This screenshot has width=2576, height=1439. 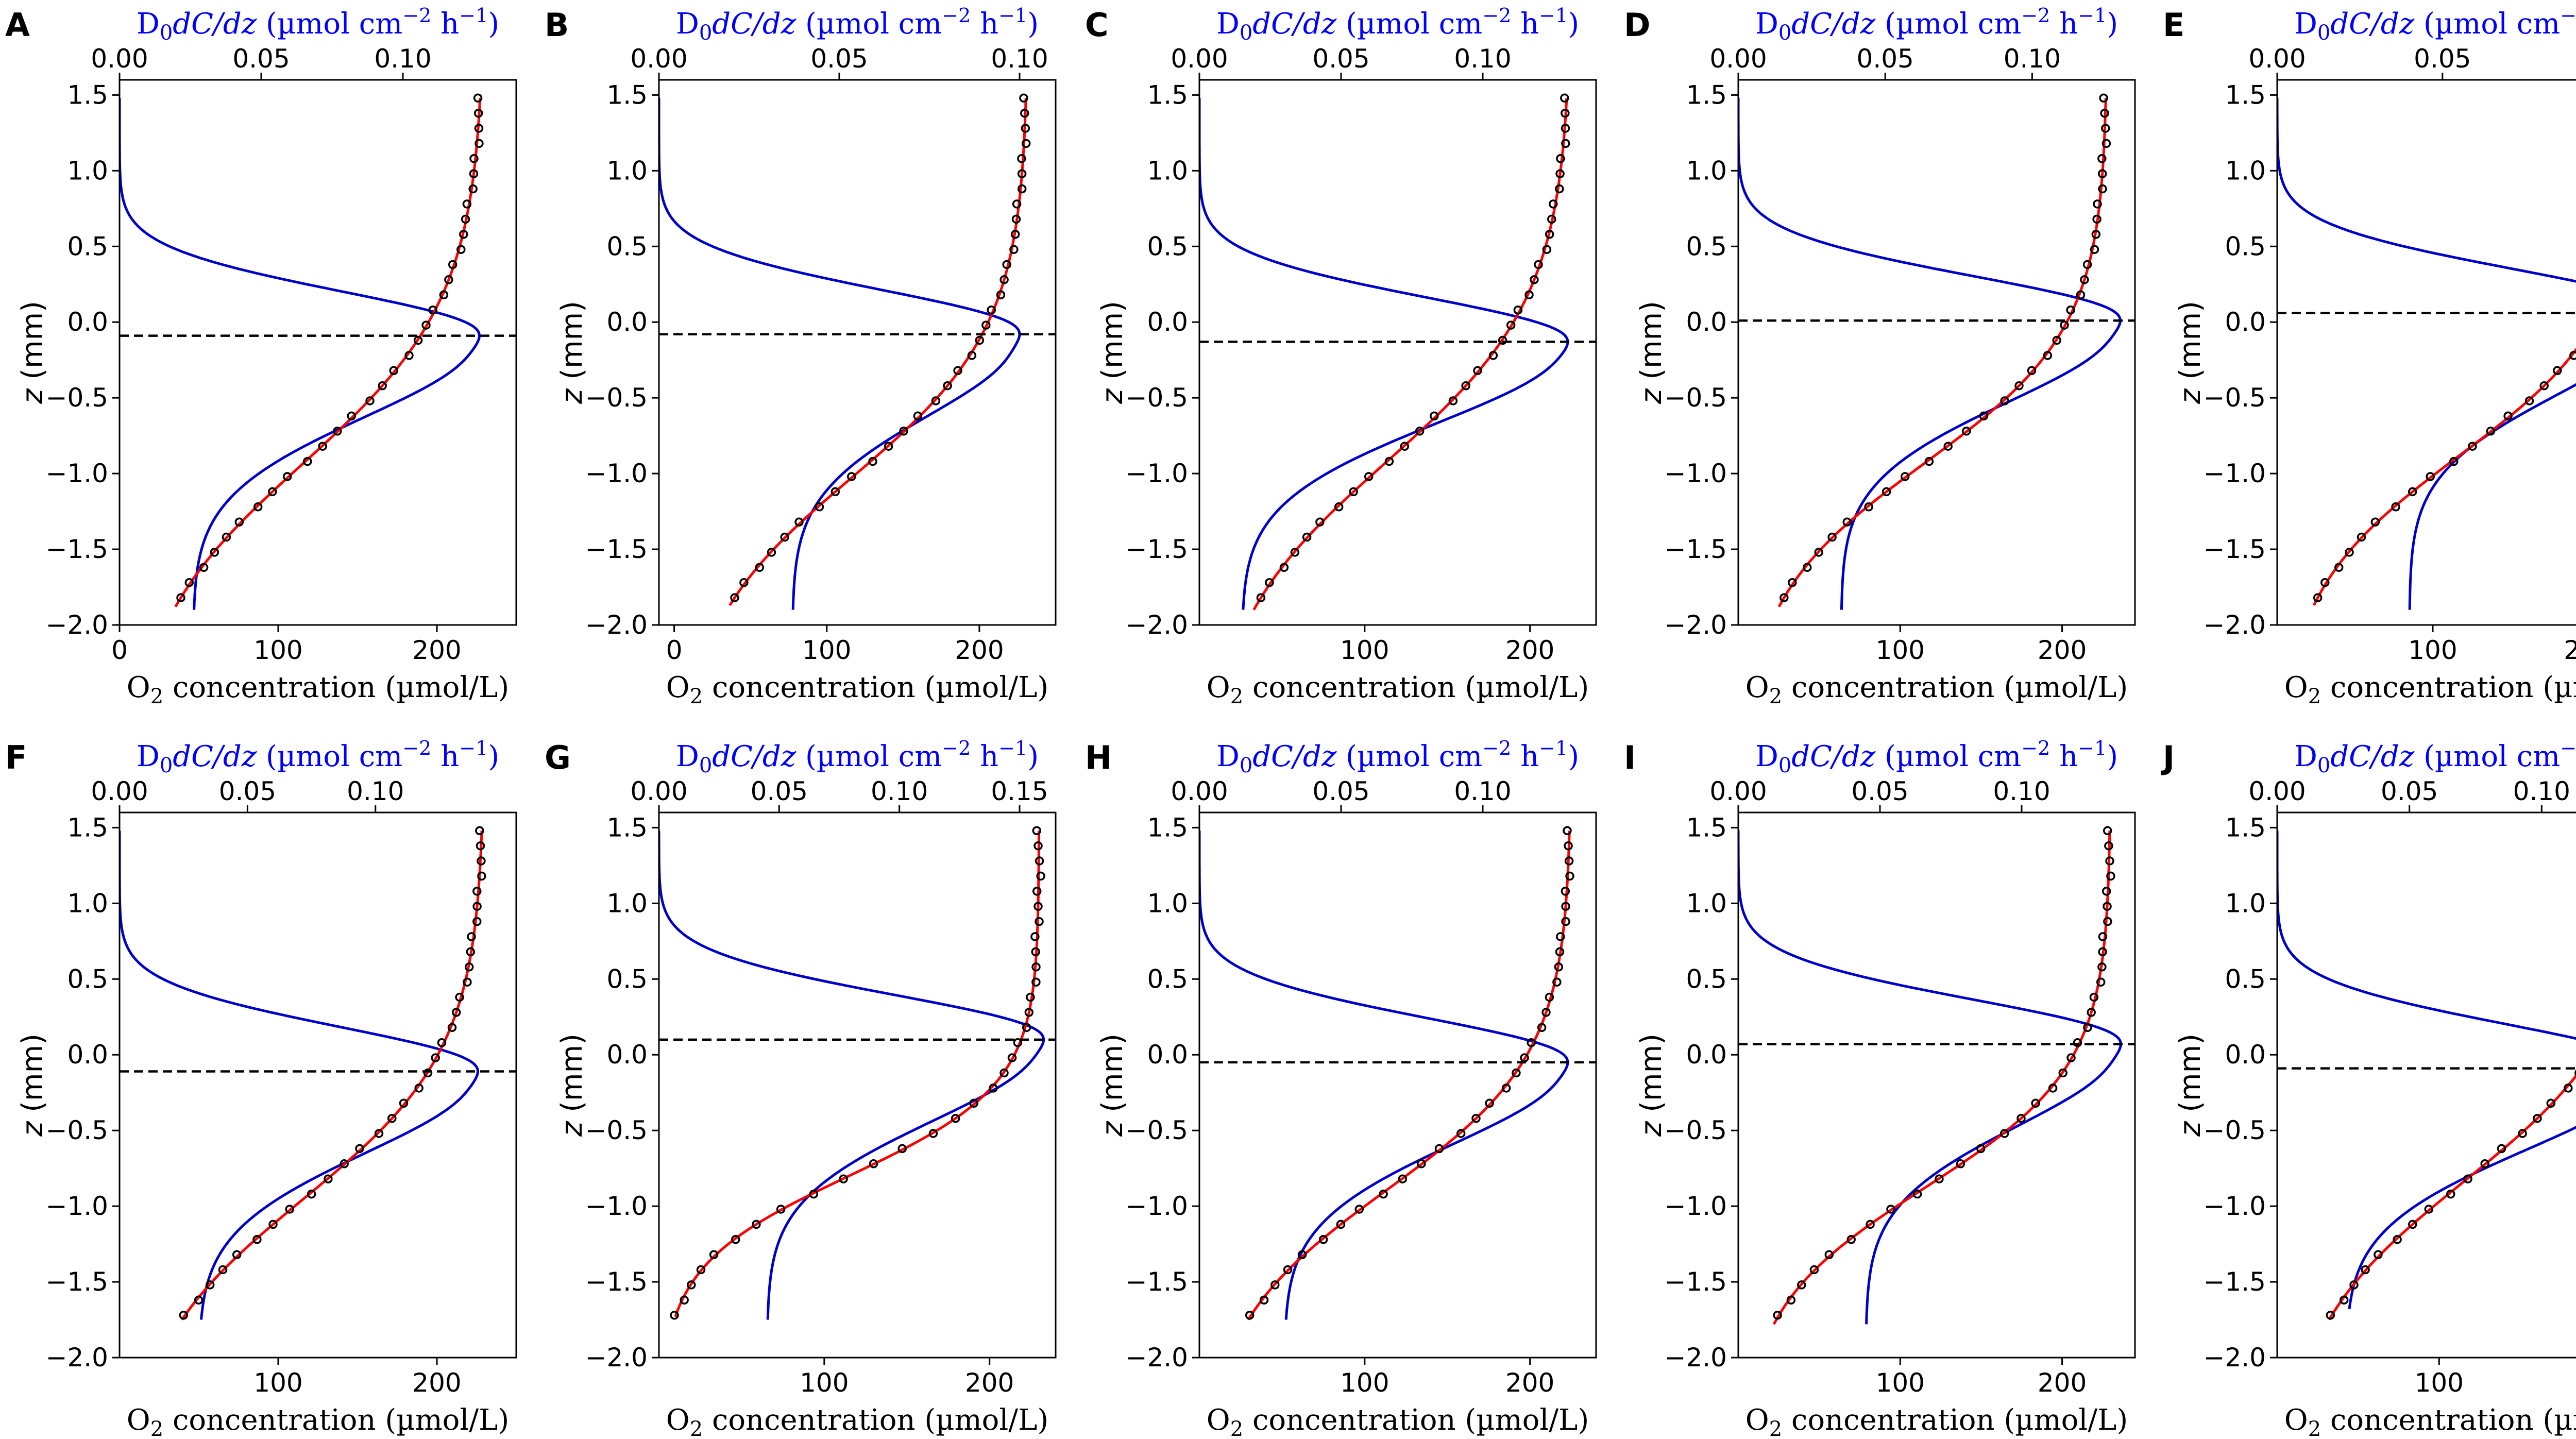 I want to click on top-tick-label: 0.15, so click(x=1019, y=791).